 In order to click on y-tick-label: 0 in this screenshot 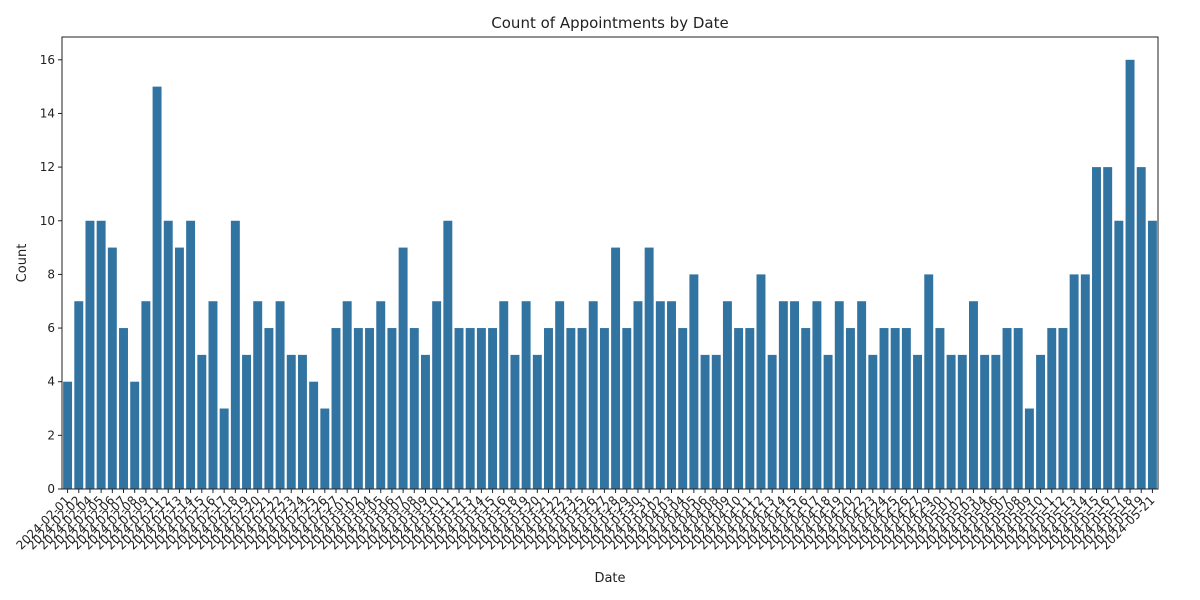, I will do `click(51, 489)`.